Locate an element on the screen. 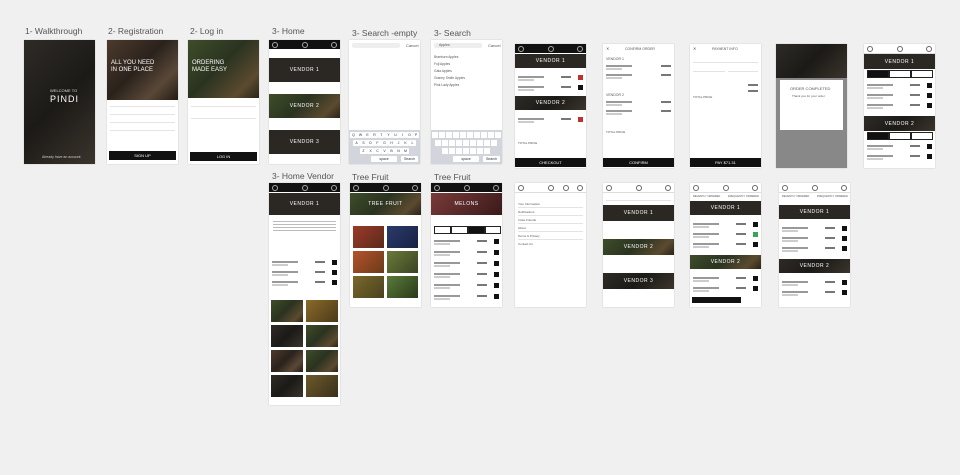  key: H is located at coordinates (391, 143).